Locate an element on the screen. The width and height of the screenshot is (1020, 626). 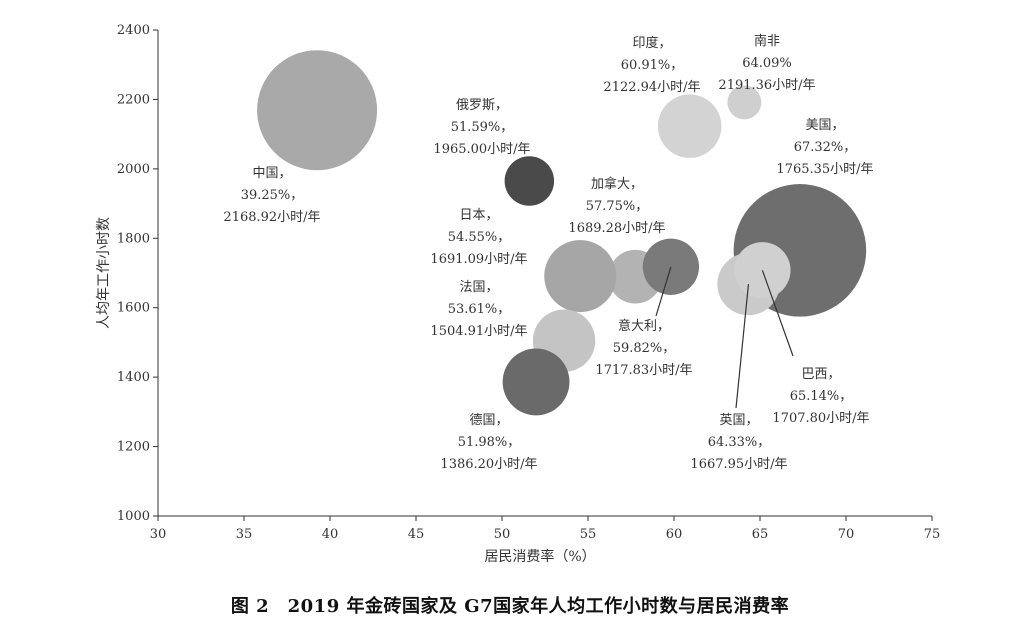
annotation-意大利: 意大利， 59.82%， 1717.83小时/年 is located at coordinates (643, 348).